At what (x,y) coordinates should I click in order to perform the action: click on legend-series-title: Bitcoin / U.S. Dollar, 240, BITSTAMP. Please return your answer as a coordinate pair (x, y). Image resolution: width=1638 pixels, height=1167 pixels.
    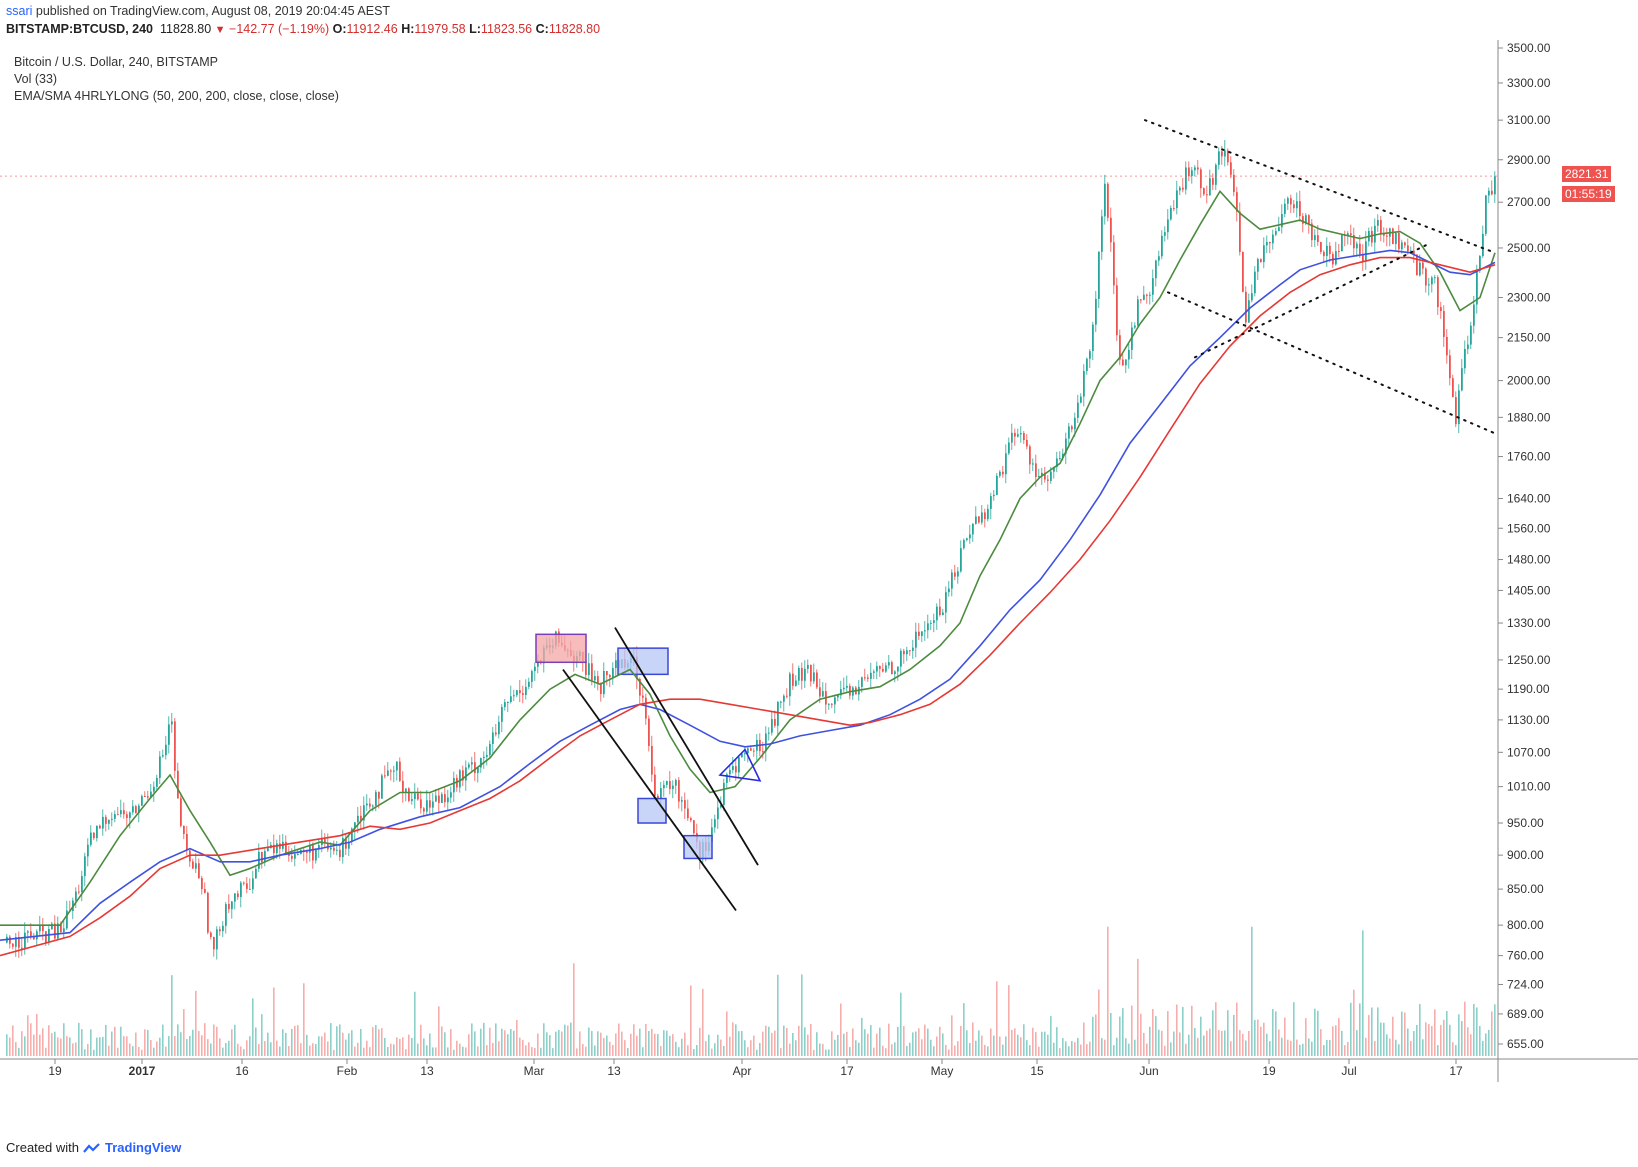
    Looking at the image, I should click on (116, 62).